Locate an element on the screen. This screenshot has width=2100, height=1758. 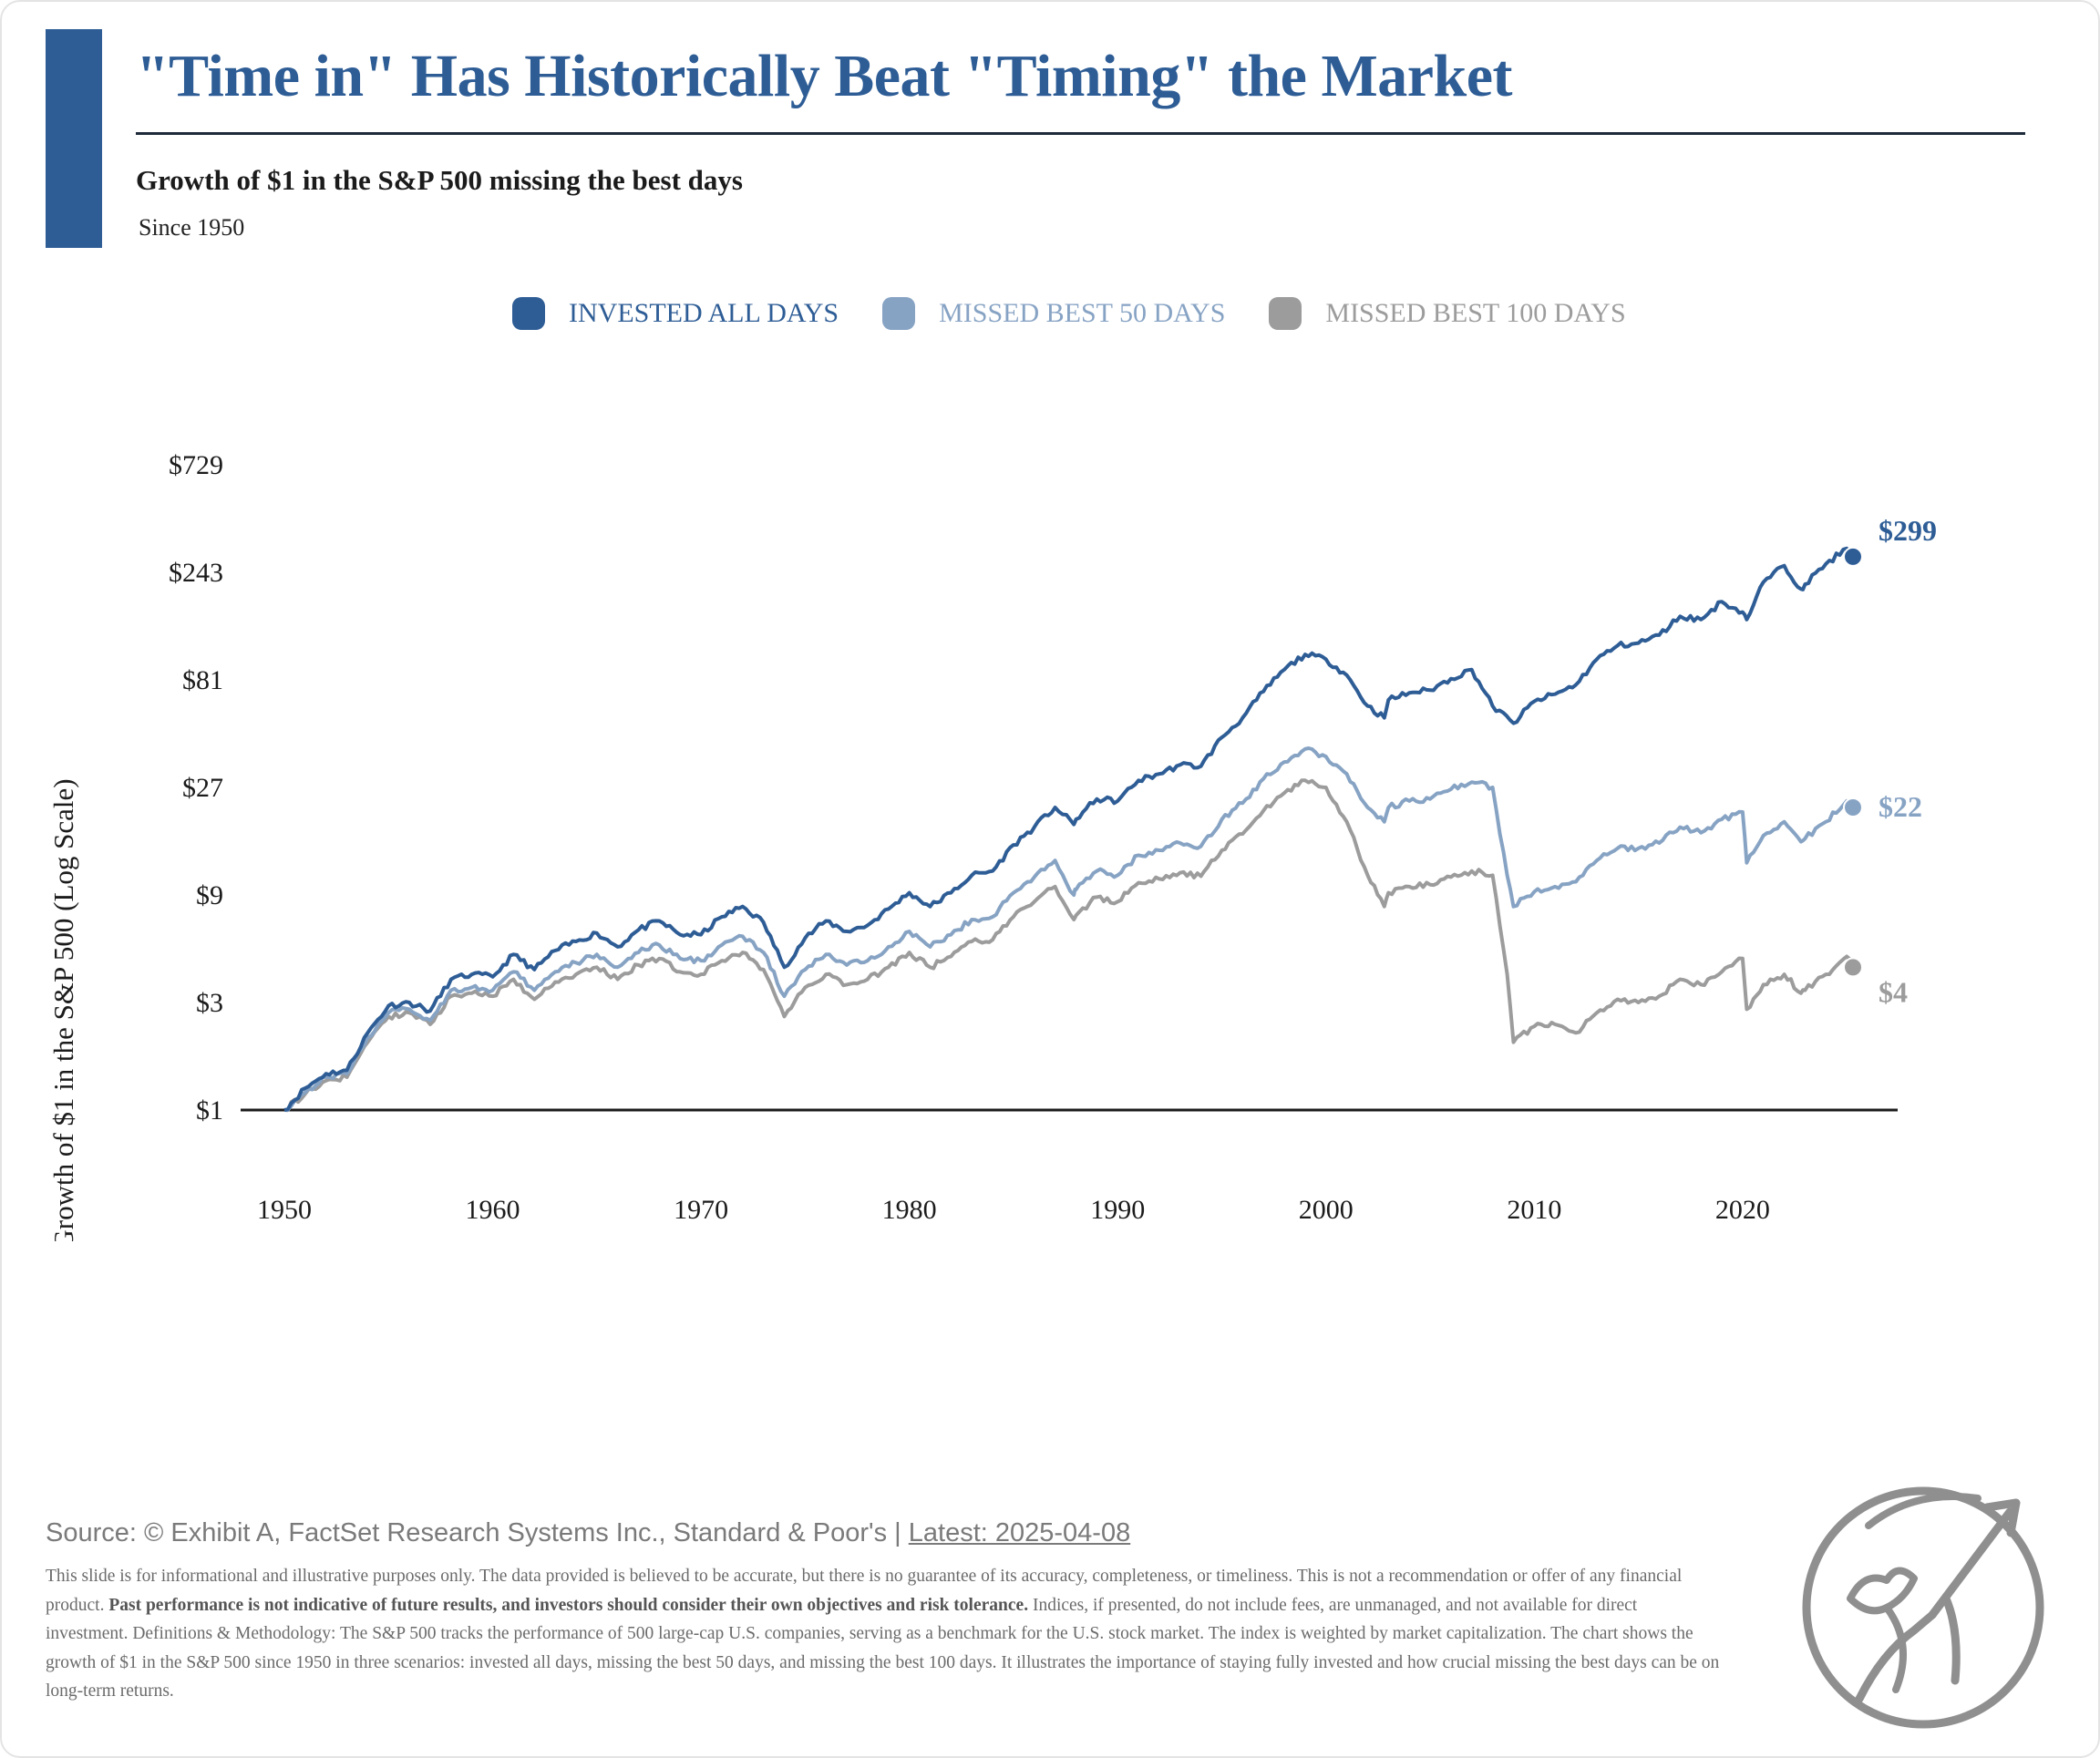
y-tick-label: $9 is located at coordinates (210, 895).